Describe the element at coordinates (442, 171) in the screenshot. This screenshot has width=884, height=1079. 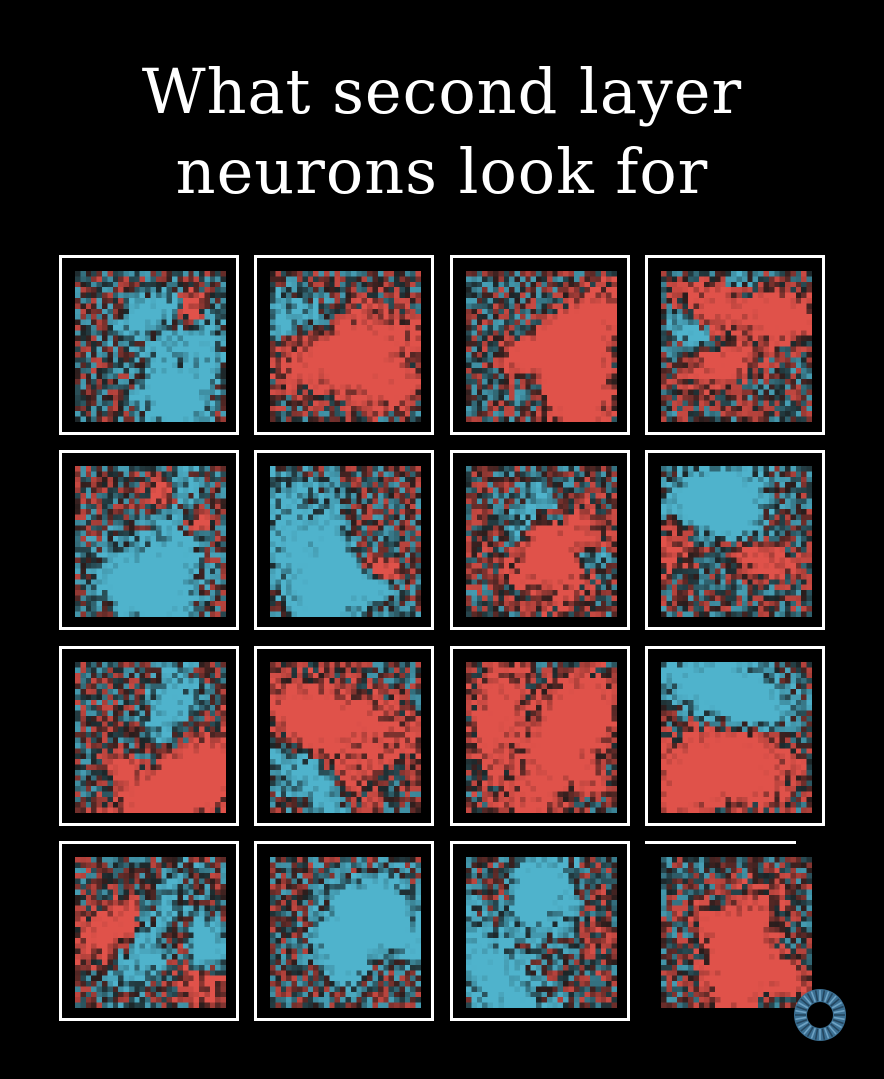
I see `title-line-2: neurons look for` at that location.